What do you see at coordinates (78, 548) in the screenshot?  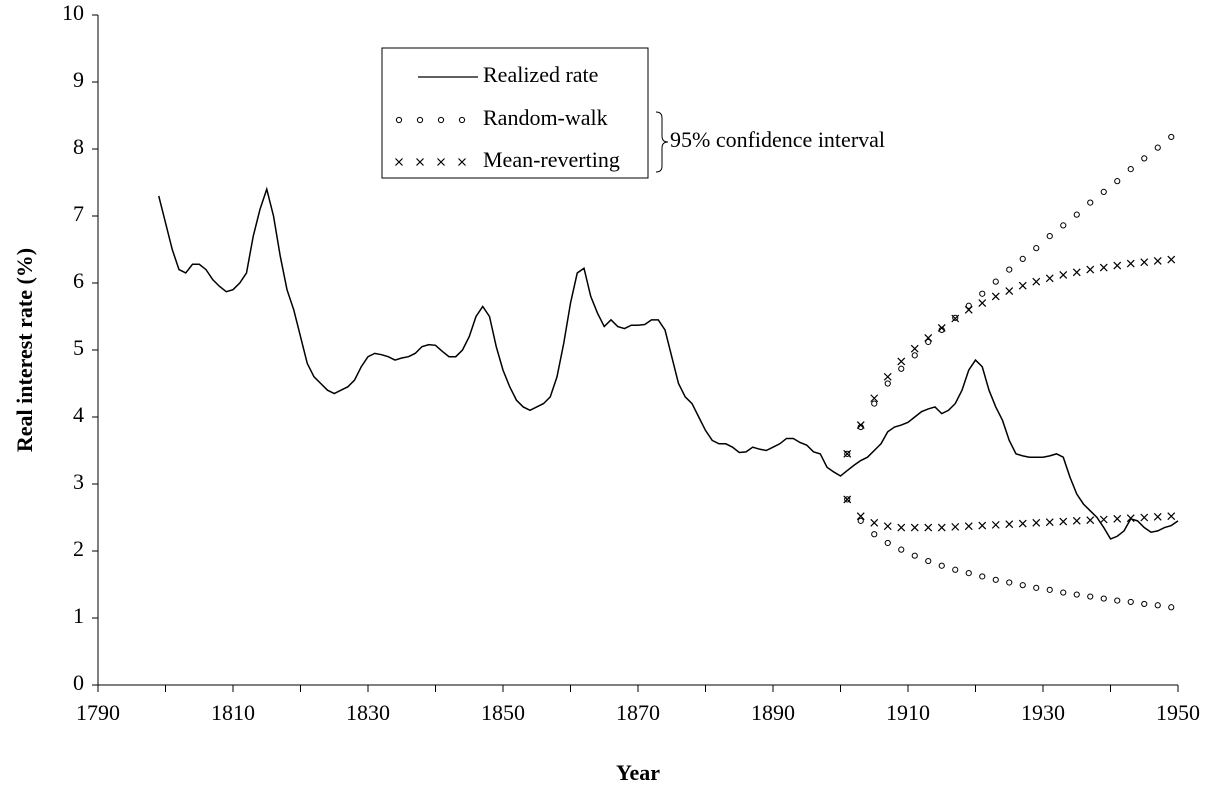 I see `y-tick-label: 2` at bounding box center [78, 548].